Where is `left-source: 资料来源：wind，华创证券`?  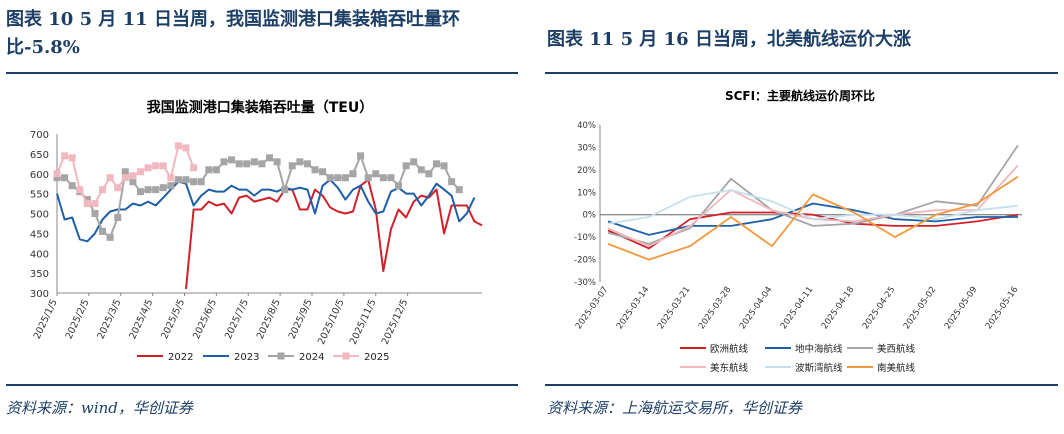 left-source: 资料来源：wind，华创证券 is located at coordinates (99, 408).